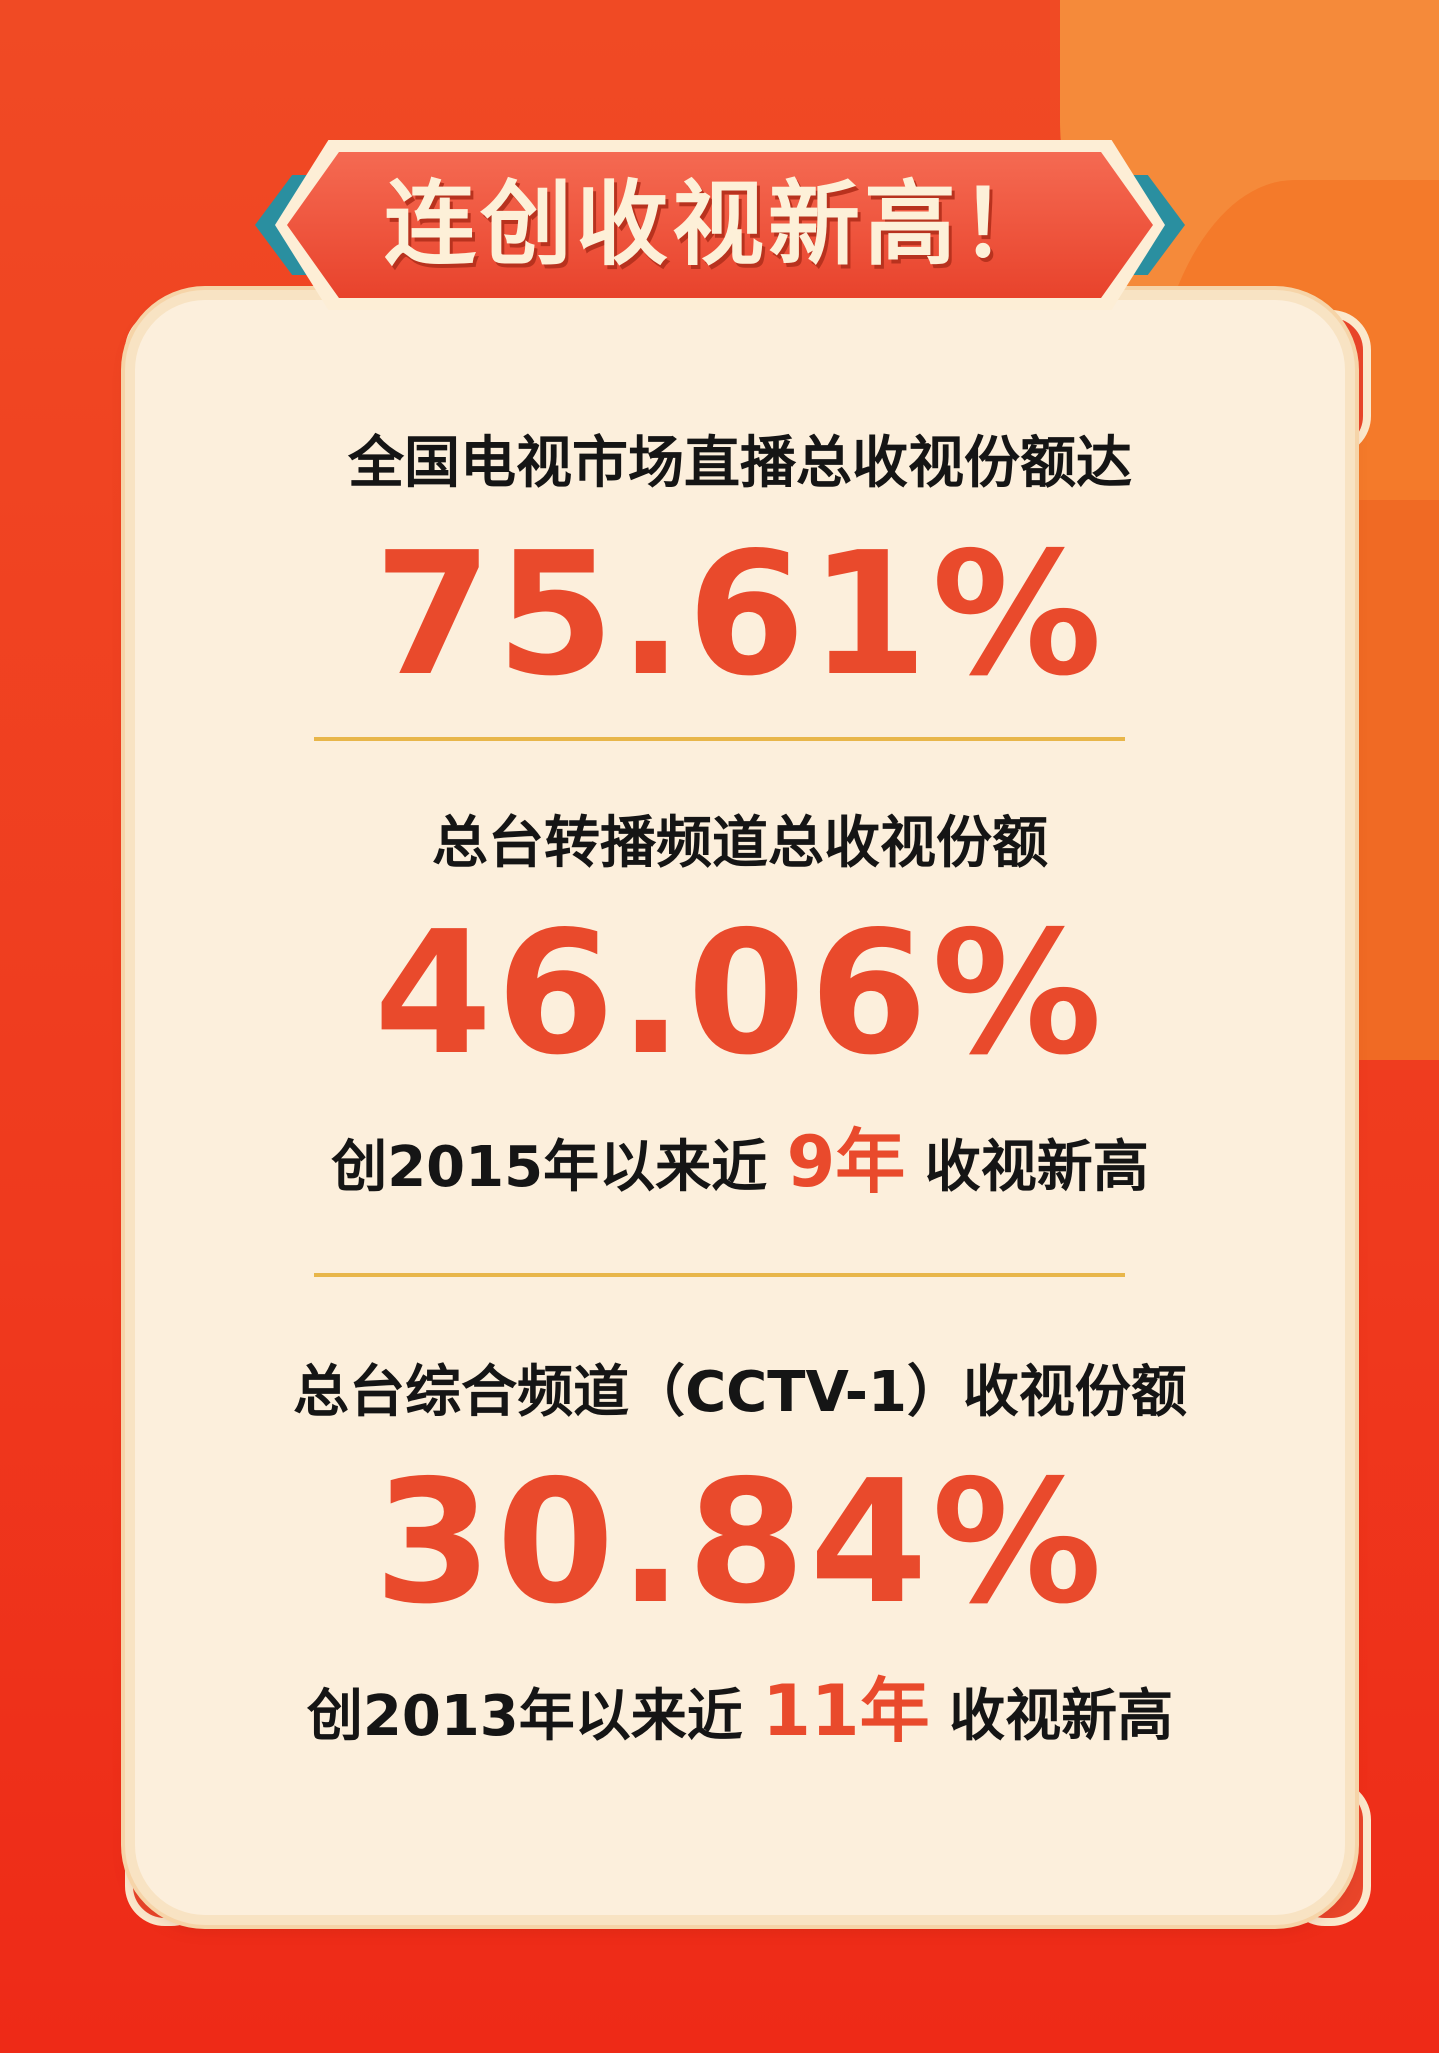  I want to click on section-value: 46.06%, so click(740, 994).